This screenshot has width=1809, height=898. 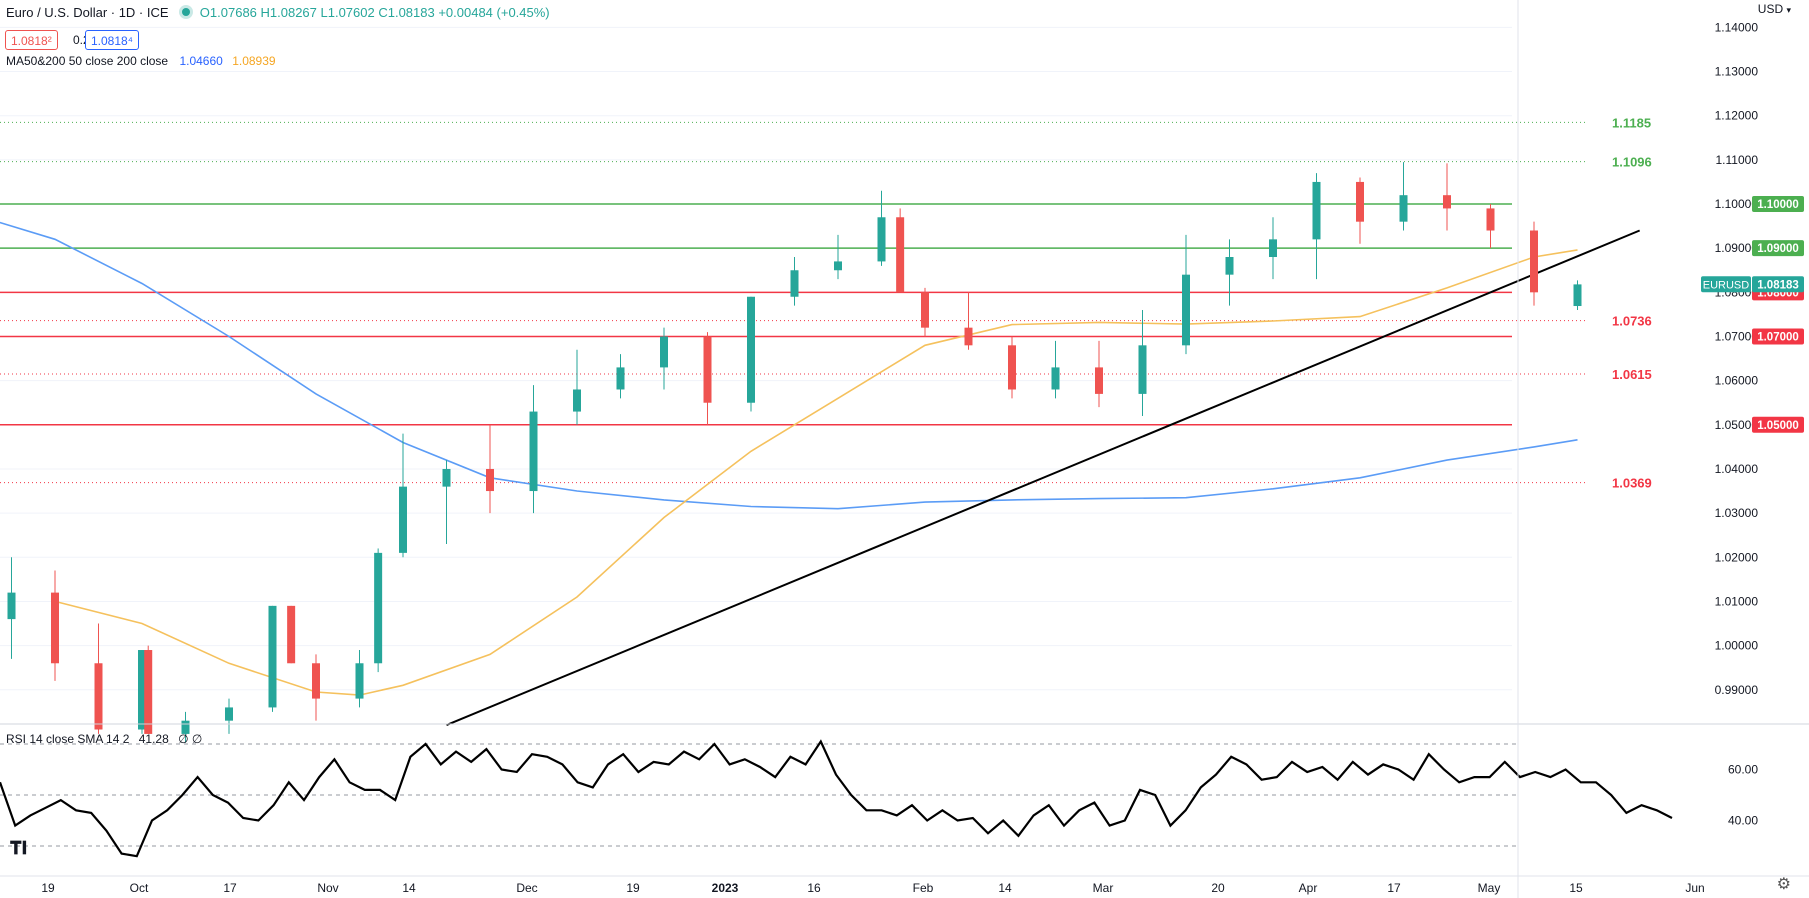 I want to click on time-tick-label: 19, so click(x=633, y=888).